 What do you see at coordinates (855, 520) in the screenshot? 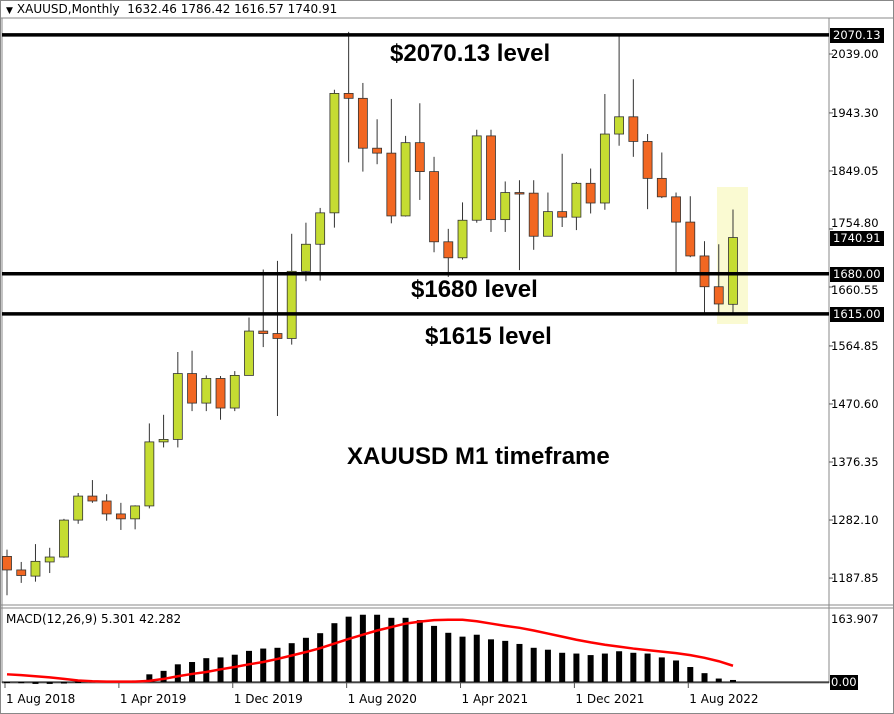
I see `price-tick-label: 1282.10` at bounding box center [855, 520].